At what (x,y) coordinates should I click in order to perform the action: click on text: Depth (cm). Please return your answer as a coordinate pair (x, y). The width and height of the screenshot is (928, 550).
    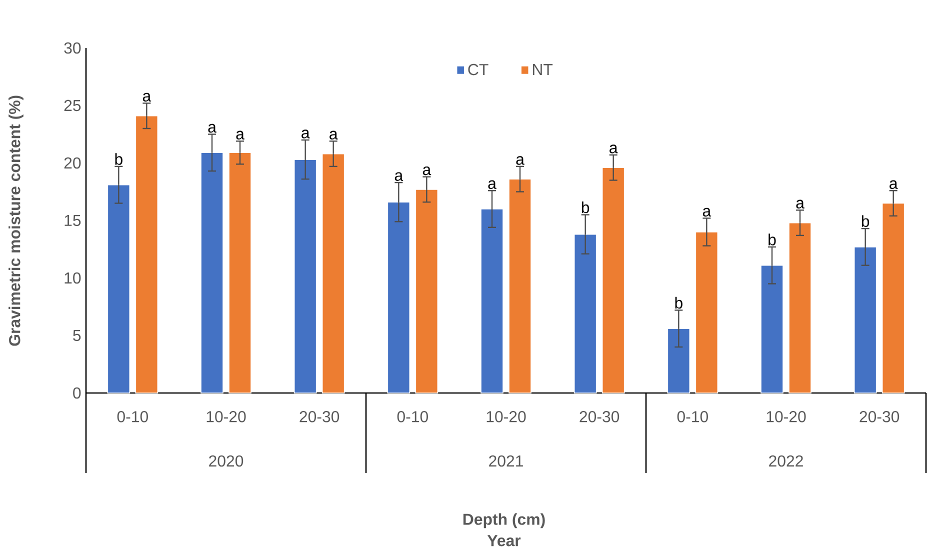
    Looking at the image, I should click on (504, 520).